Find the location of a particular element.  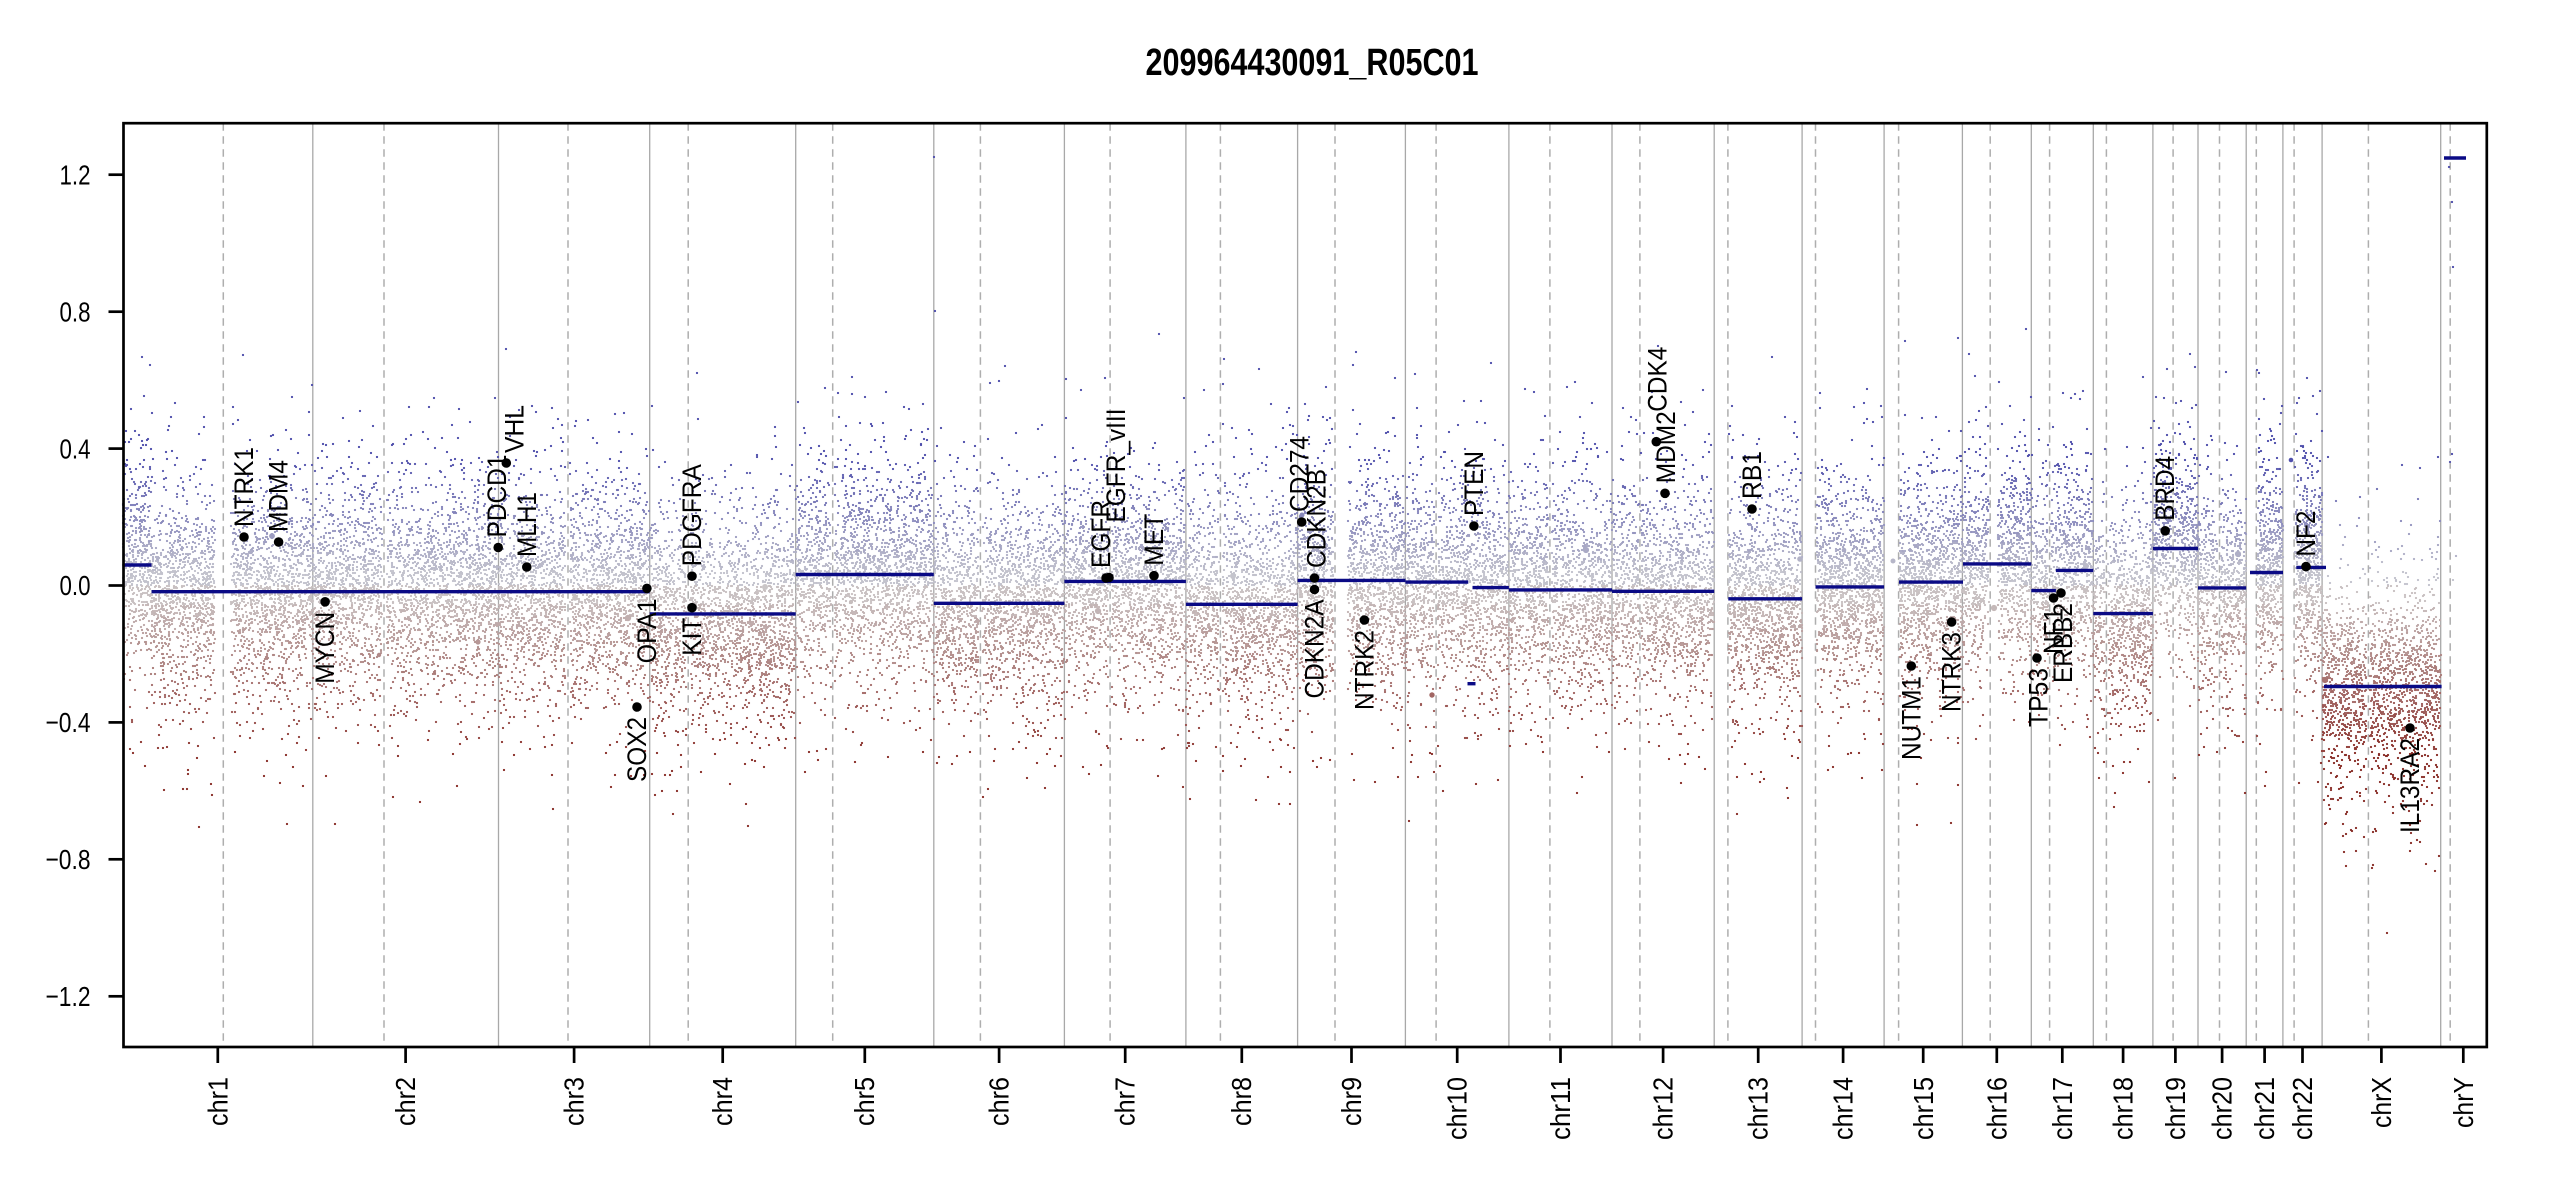

svg-text: NTRK3 is located at coordinates (1952, 672).